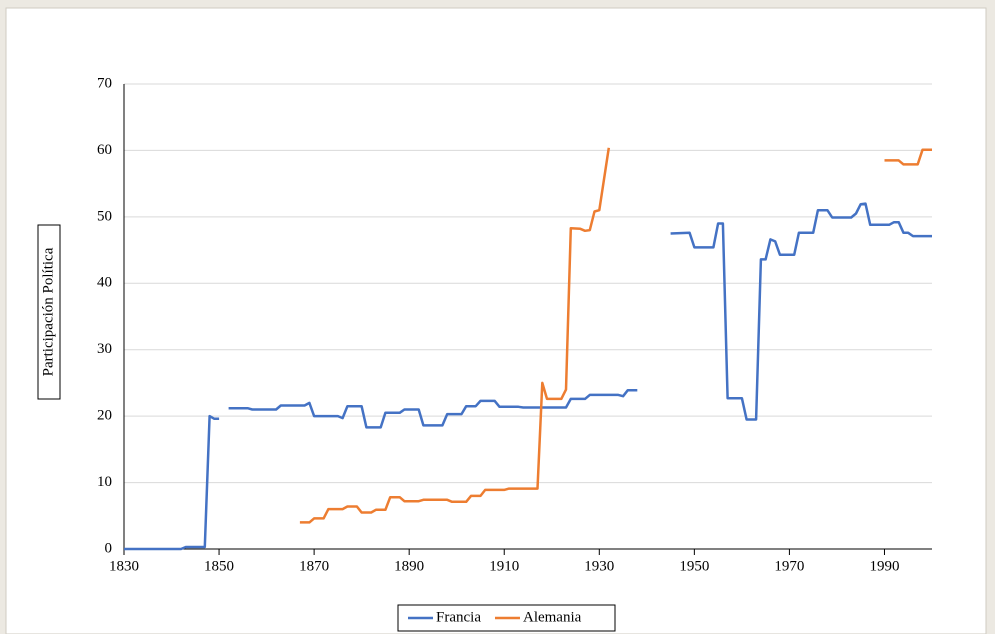  I want to click on y-tick-label: 60, so click(104, 150).